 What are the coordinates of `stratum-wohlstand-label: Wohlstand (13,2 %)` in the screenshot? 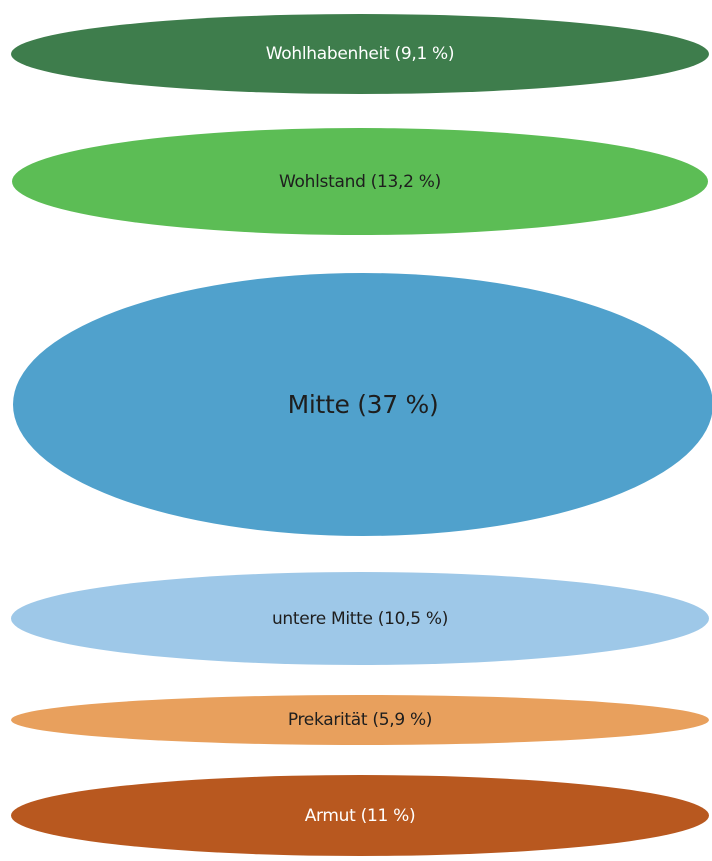 It's located at (360, 181).